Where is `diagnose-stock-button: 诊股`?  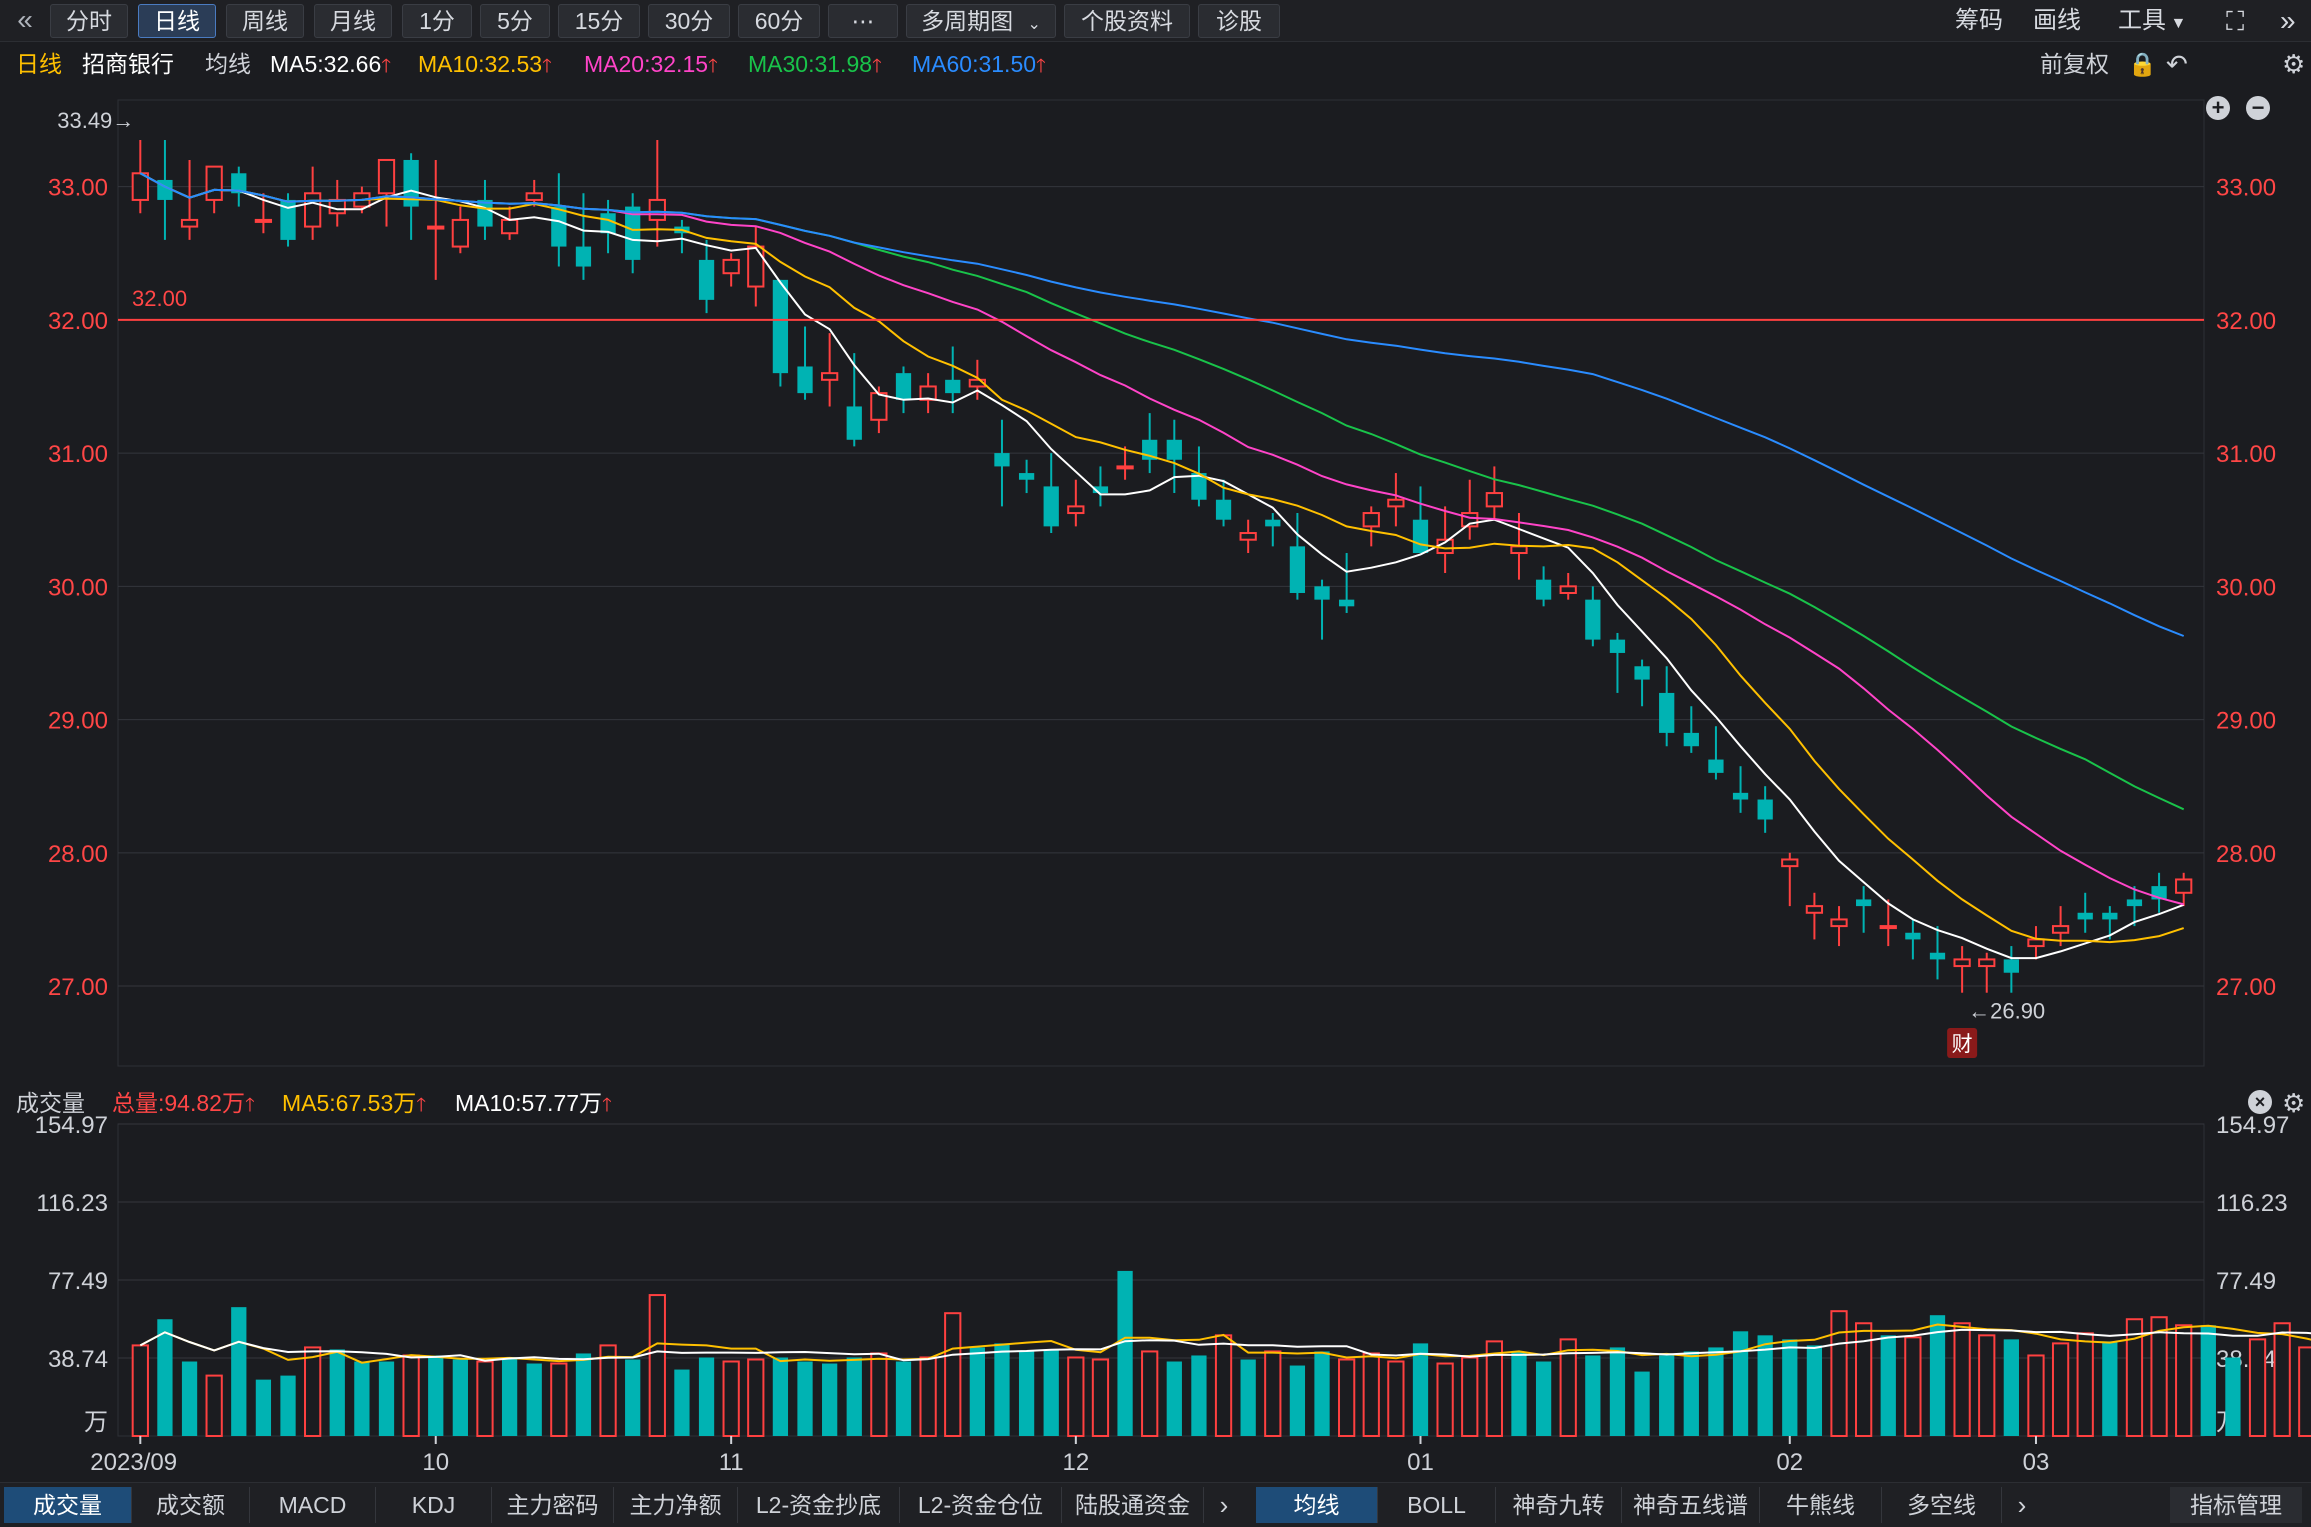
diagnose-stock-button: 诊股 is located at coordinates (1239, 21).